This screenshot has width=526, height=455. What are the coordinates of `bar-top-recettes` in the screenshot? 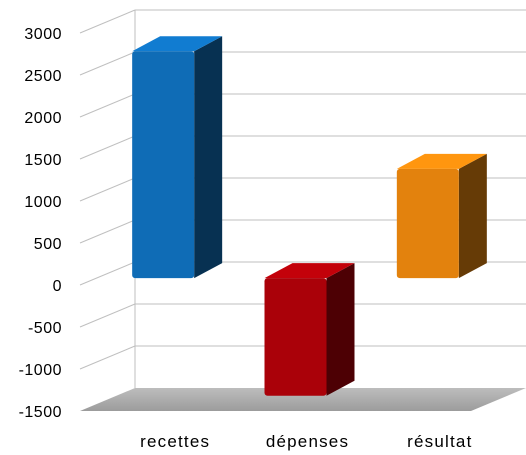 It's located at (177, 44).